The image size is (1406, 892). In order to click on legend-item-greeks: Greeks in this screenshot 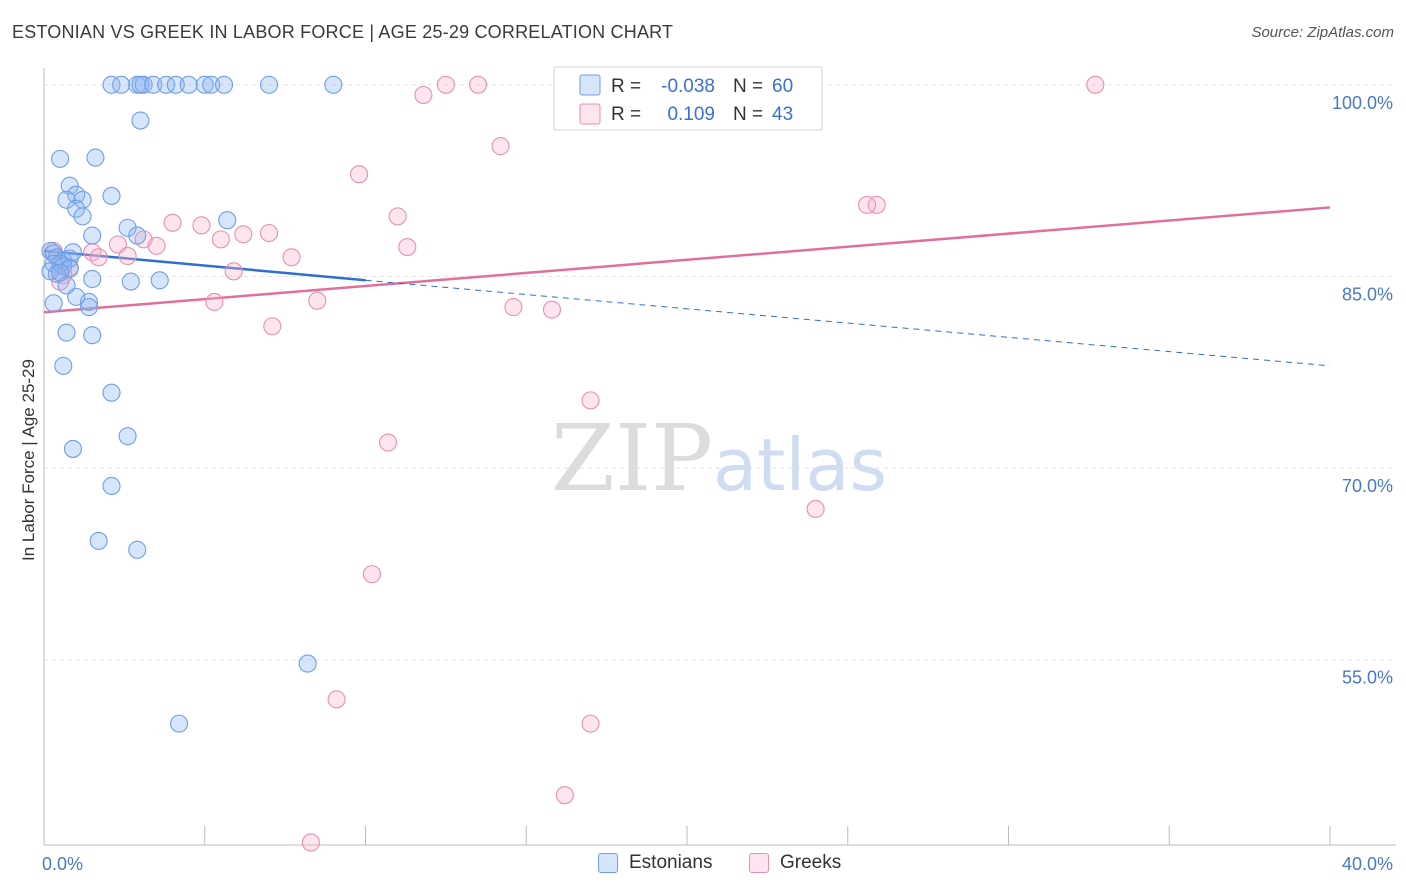, I will do `click(795, 863)`.